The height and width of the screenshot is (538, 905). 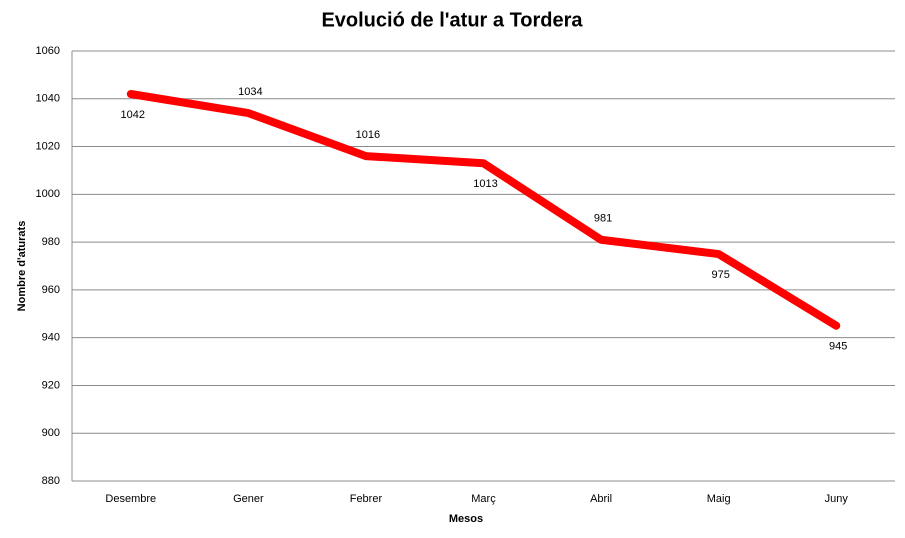 What do you see at coordinates (48, 51) in the screenshot?
I see `y-tick-label: 1060` at bounding box center [48, 51].